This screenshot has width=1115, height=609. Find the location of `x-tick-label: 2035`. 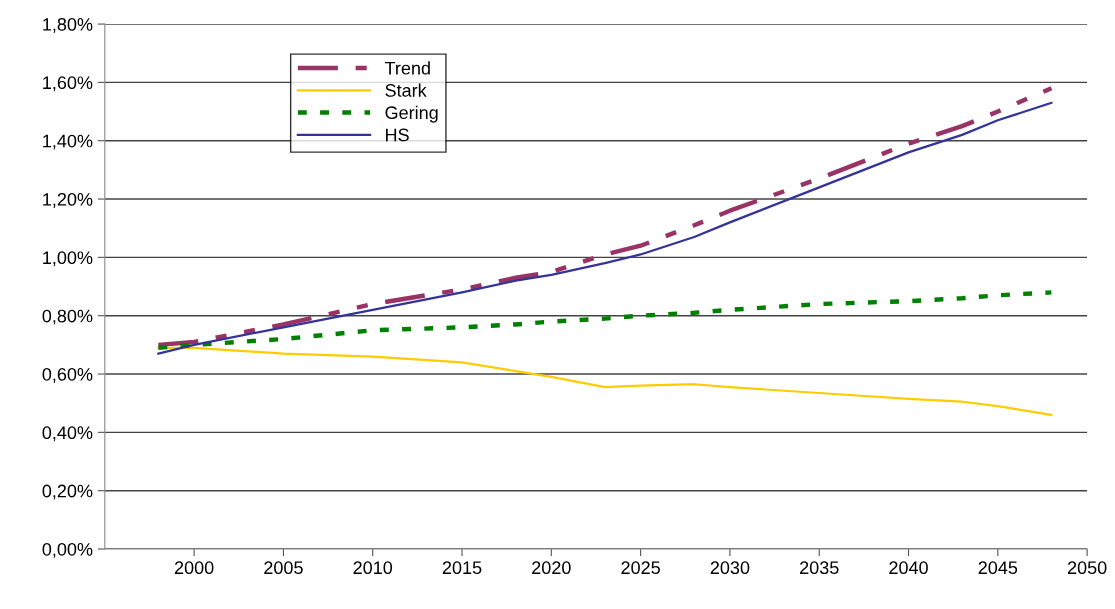

x-tick-label: 2035 is located at coordinates (819, 568).